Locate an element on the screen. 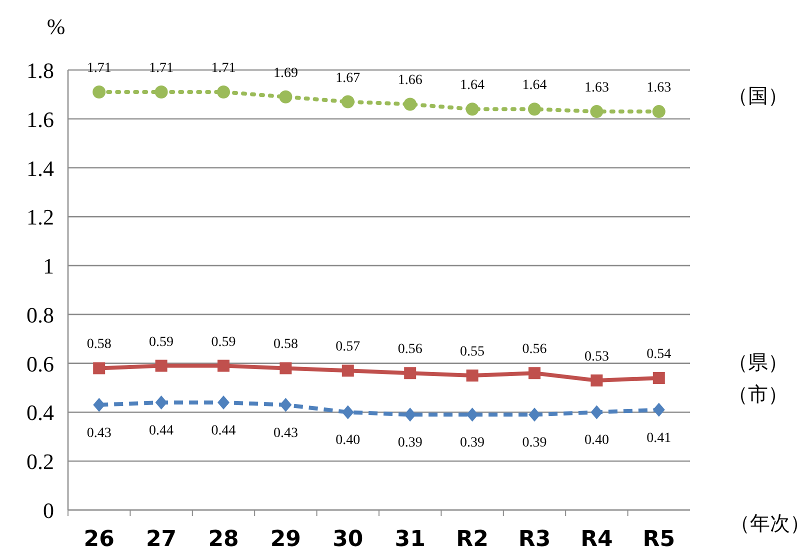 The height and width of the screenshot is (552, 810). x-tick-label: 26 is located at coordinates (99, 539).